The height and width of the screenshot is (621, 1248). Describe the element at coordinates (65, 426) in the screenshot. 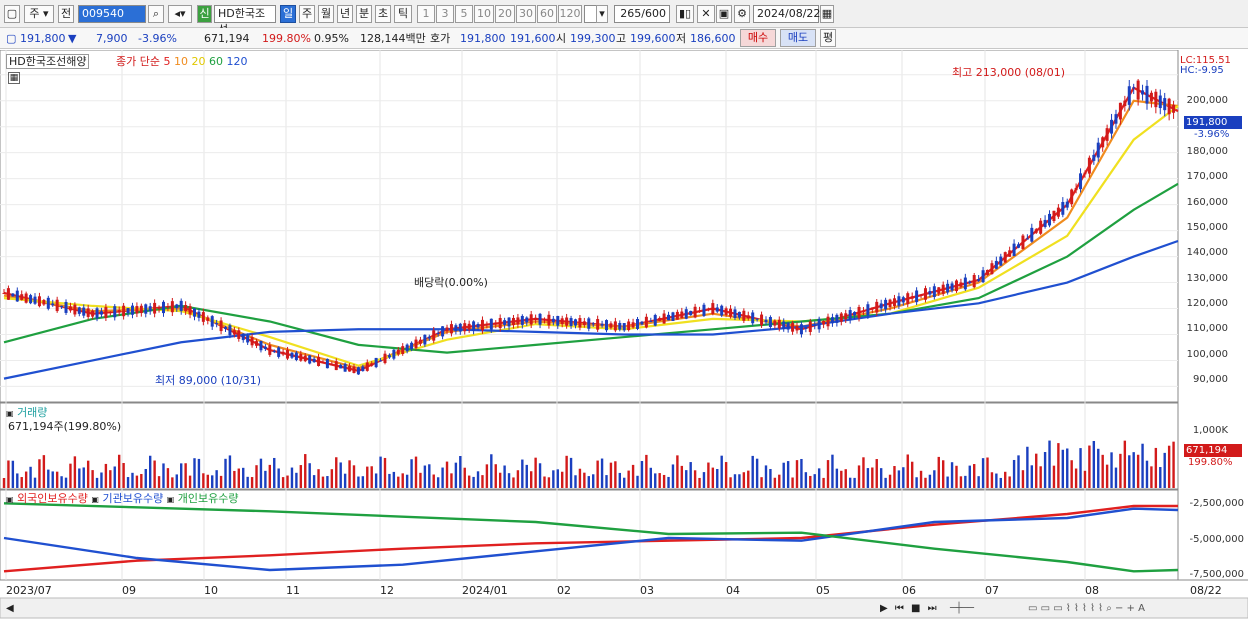

I see `volume-value: 671,194주(199.80%)` at that location.